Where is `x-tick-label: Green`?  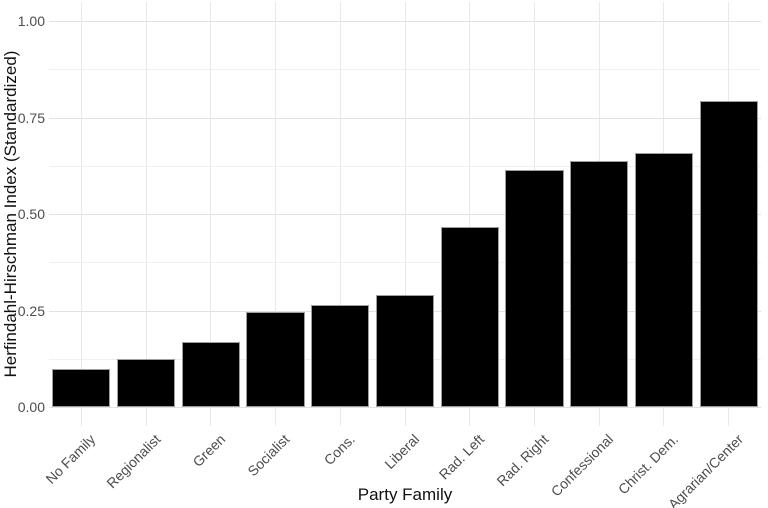
x-tick-label: Green is located at coordinates (209, 450).